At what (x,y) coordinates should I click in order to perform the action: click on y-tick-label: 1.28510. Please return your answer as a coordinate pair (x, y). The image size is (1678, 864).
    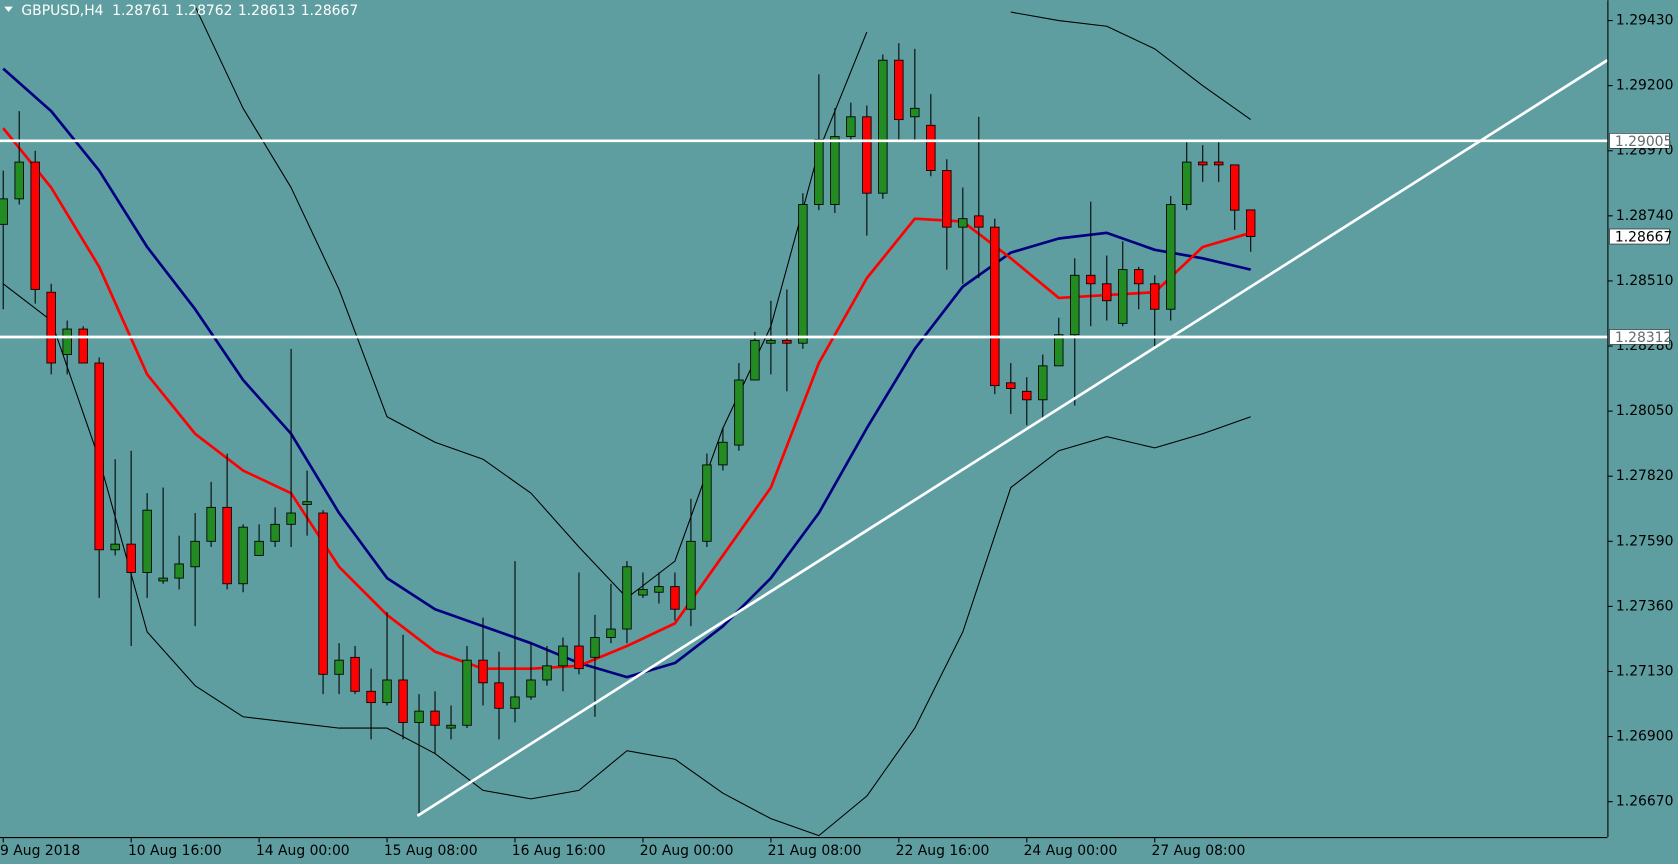
    Looking at the image, I should click on (1645, 281).